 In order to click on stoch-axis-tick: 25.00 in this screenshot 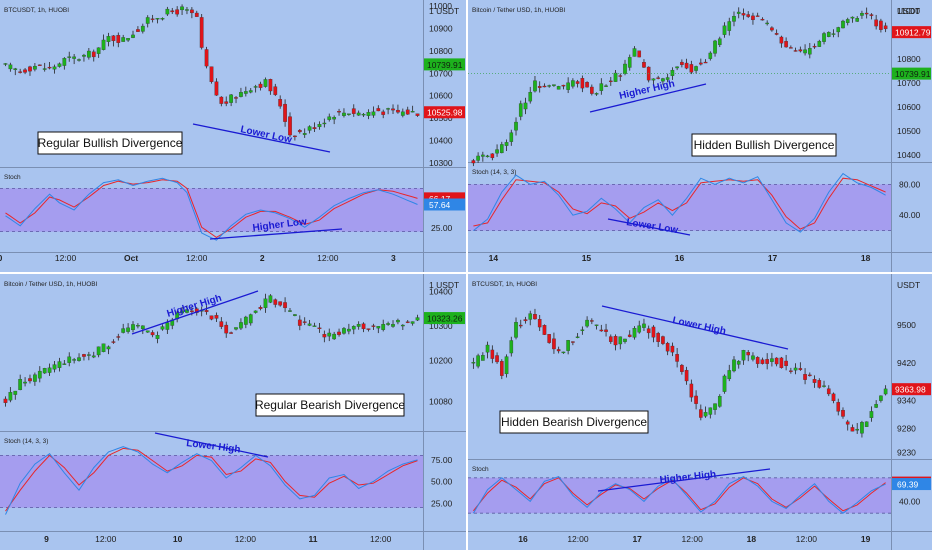, I will do `click(442, 228)`.